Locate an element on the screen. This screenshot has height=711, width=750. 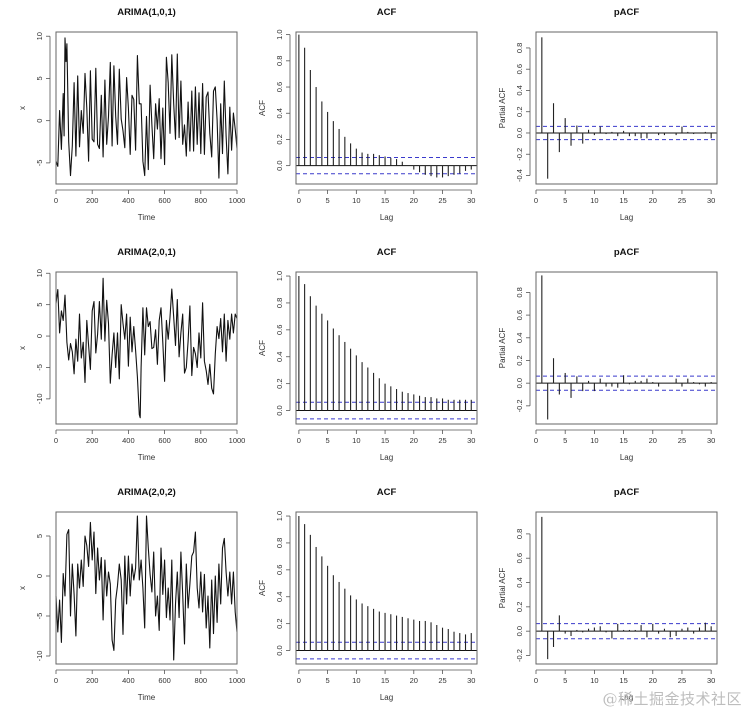
series-line is located at coordinates (146, 348).